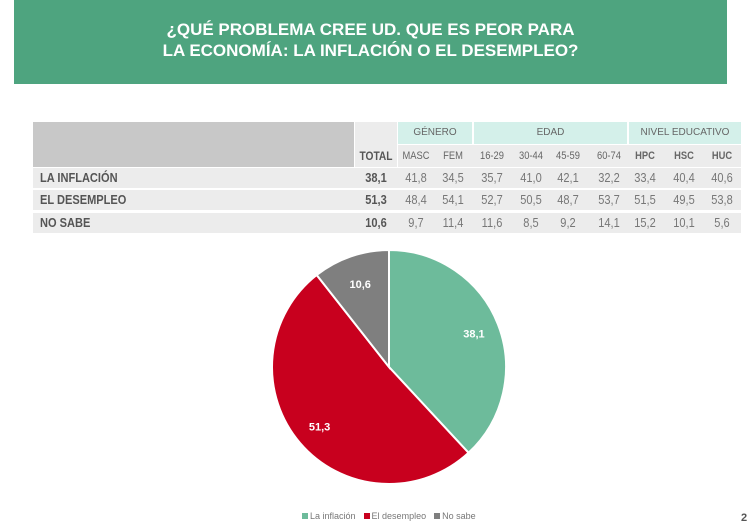 The width and height of the screenshot is (750, 531). I want to click on table-cell: 51,3, so click(376, 199).